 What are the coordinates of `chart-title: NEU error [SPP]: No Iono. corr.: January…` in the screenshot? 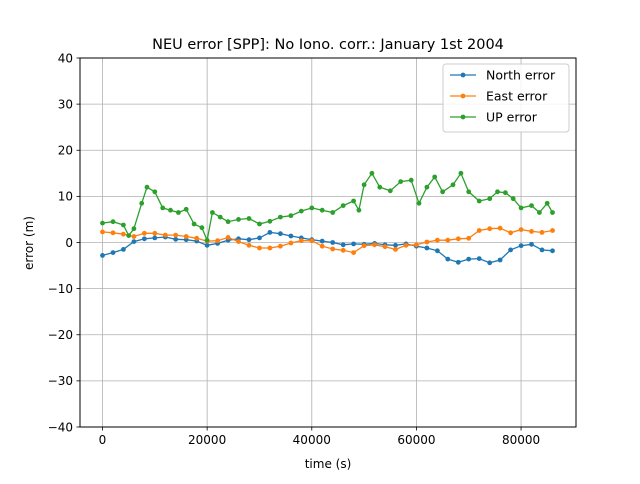 It's located at (328, 45).